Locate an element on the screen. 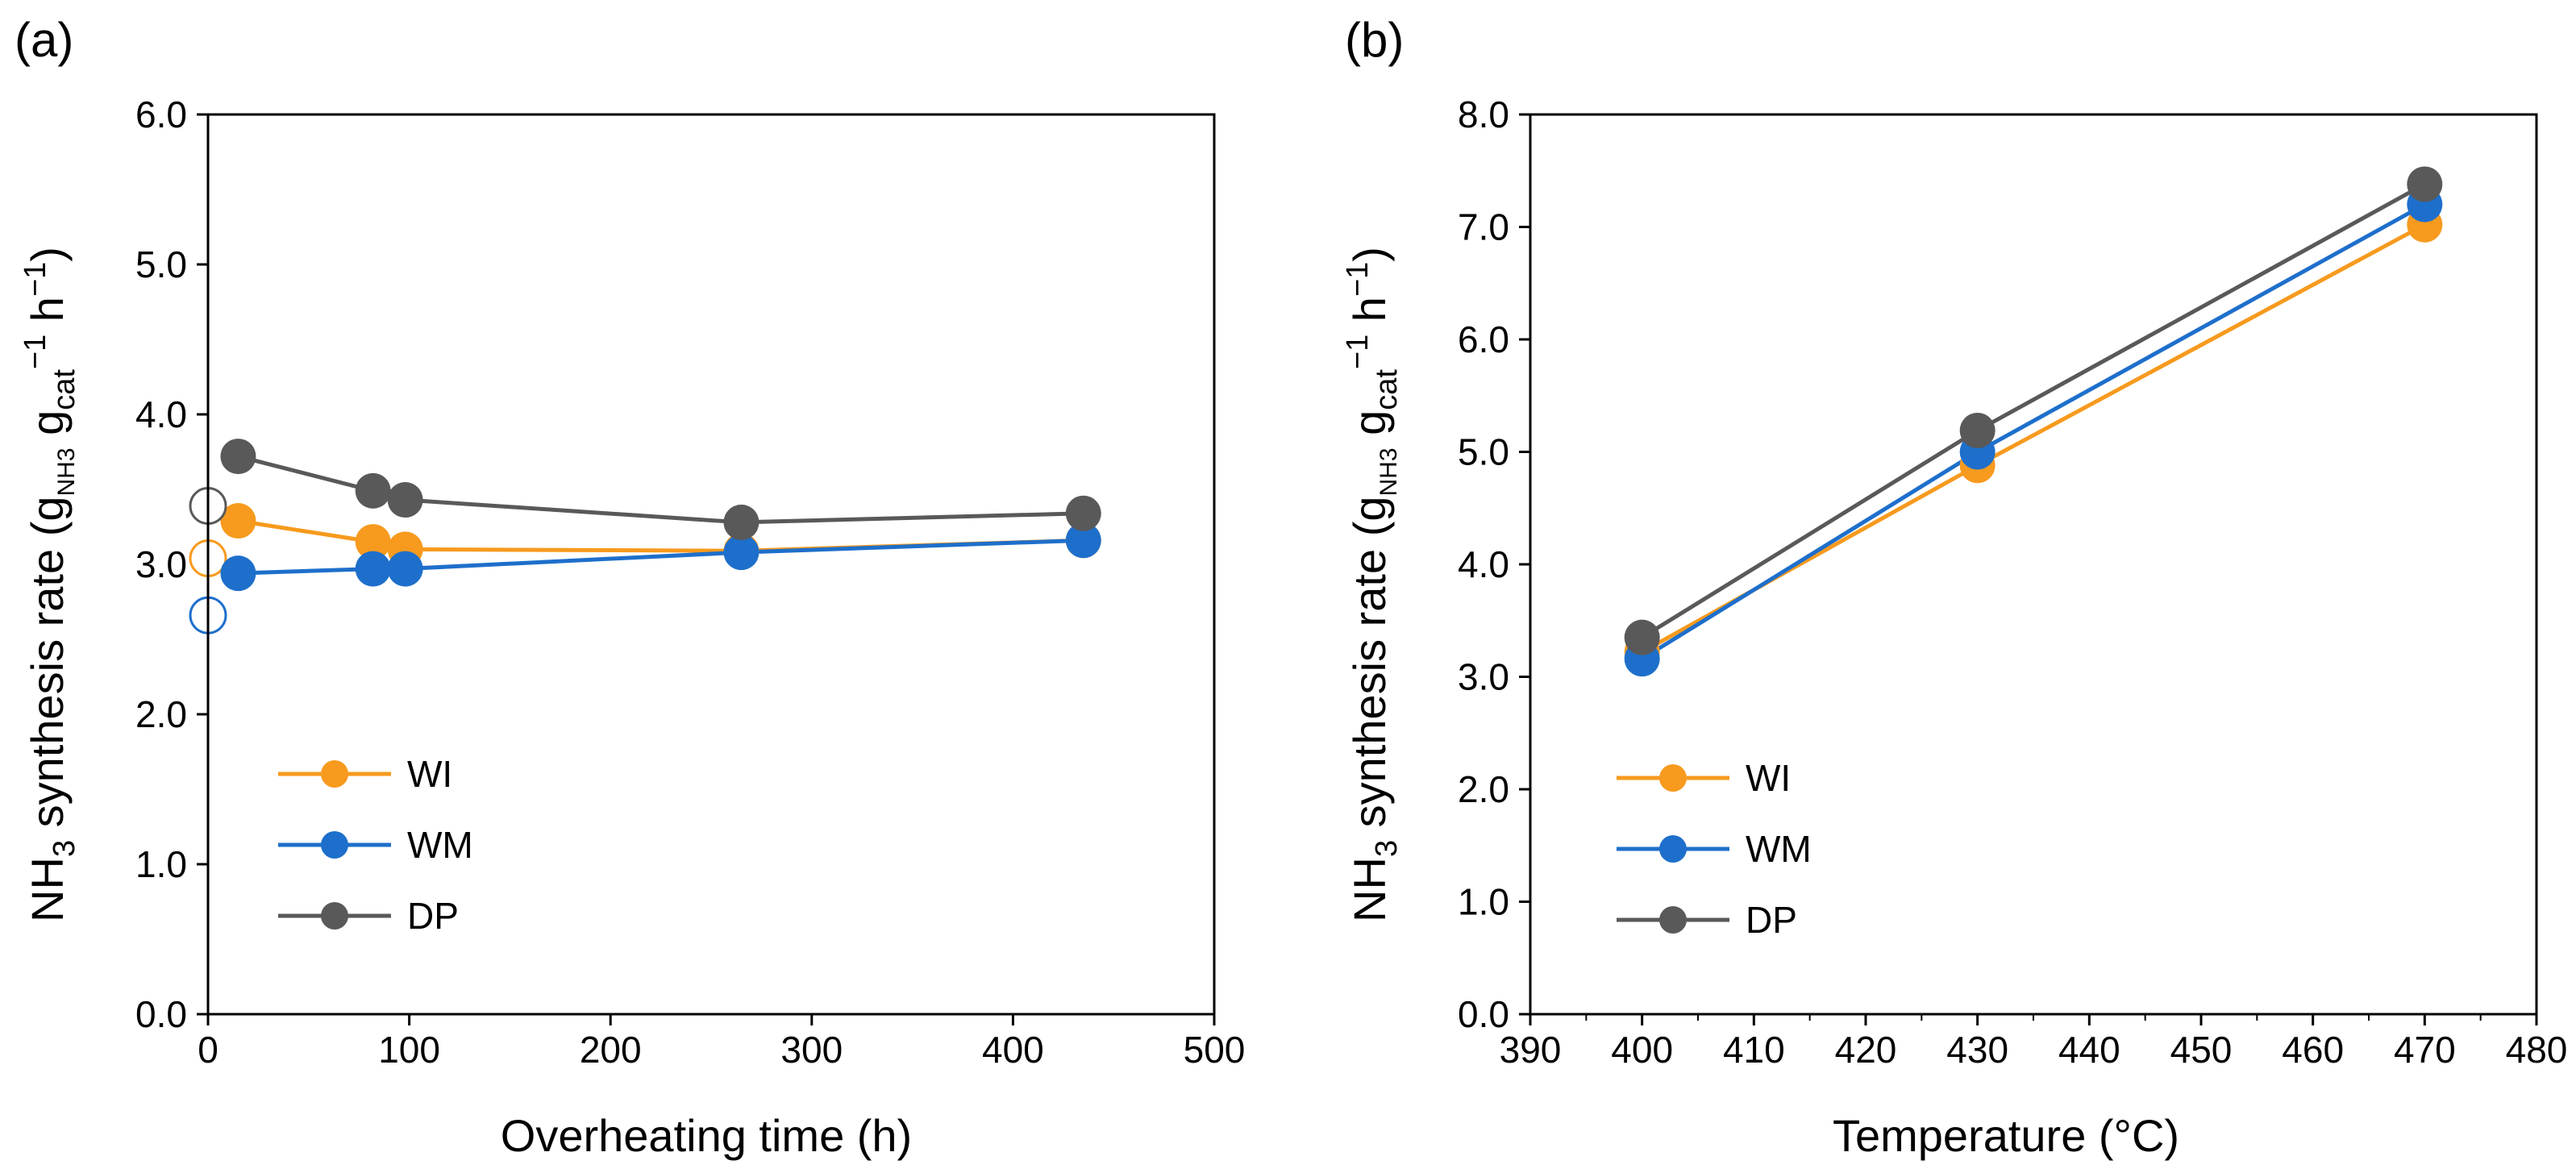 The height and width of the screenshot is (1173, 2576). panel-a-legend-wm-marker is located at coordinates (335, 845).